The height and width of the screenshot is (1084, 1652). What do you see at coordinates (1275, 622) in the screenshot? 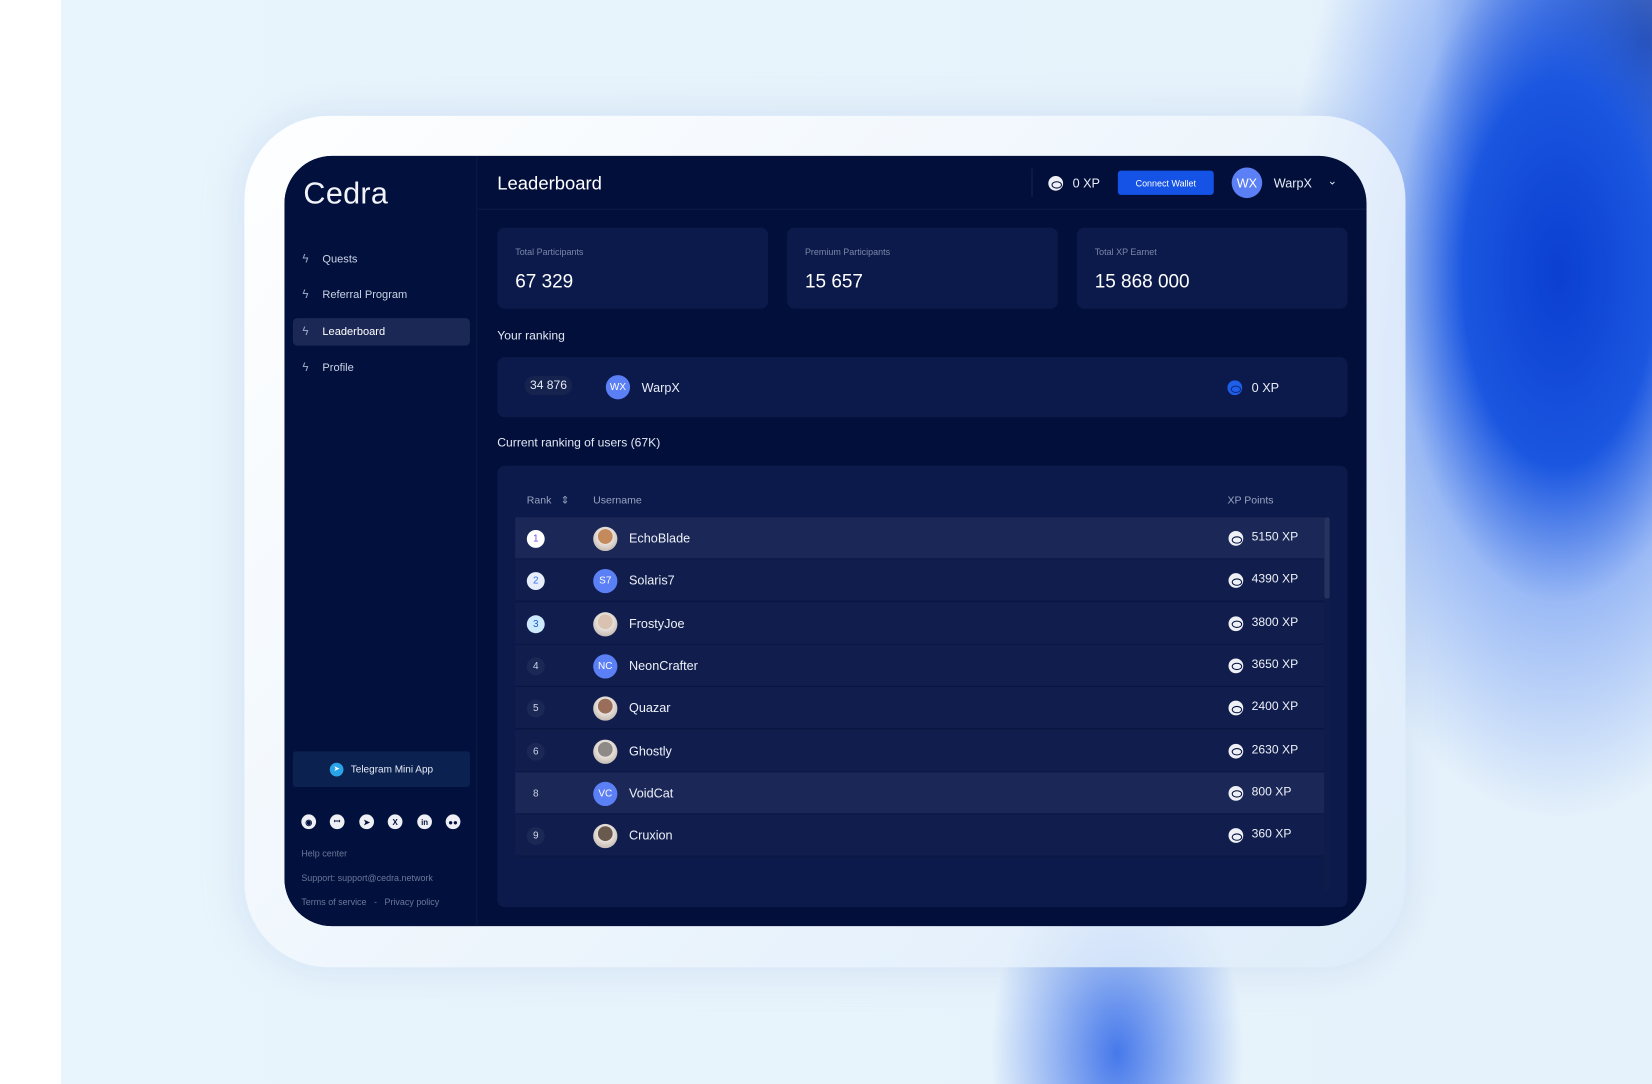
I see `xp-points: 3800 XP` at bounding box center [1275, 622].